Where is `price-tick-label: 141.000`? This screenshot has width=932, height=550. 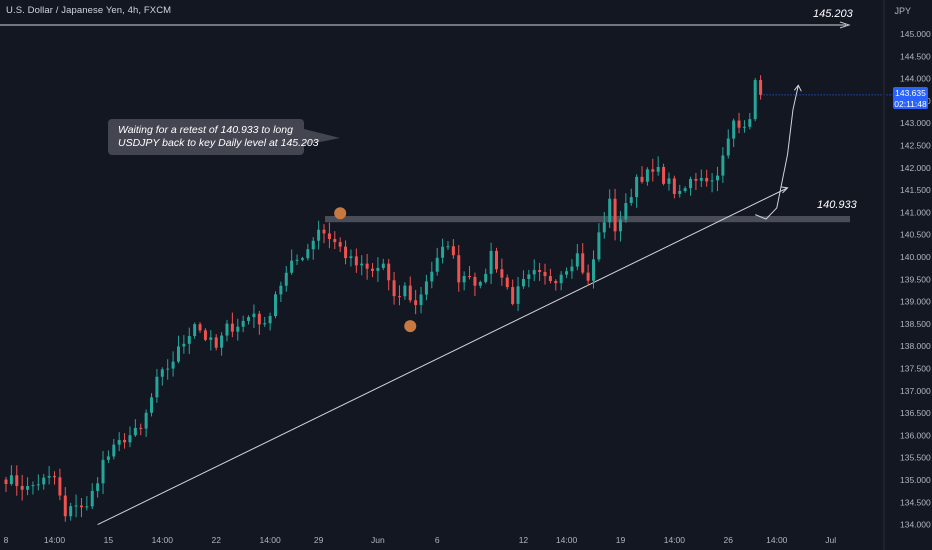 price-tick-label: 141.000 is located at coordinates (915, 212).